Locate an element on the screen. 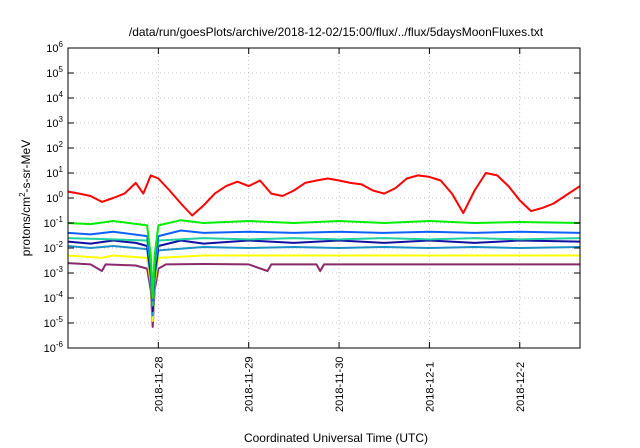 The width and height of the screenshot is (640, 448). x-axis-title: Coordinated Universal Time (UTC) is located at coordinates (336, 438).